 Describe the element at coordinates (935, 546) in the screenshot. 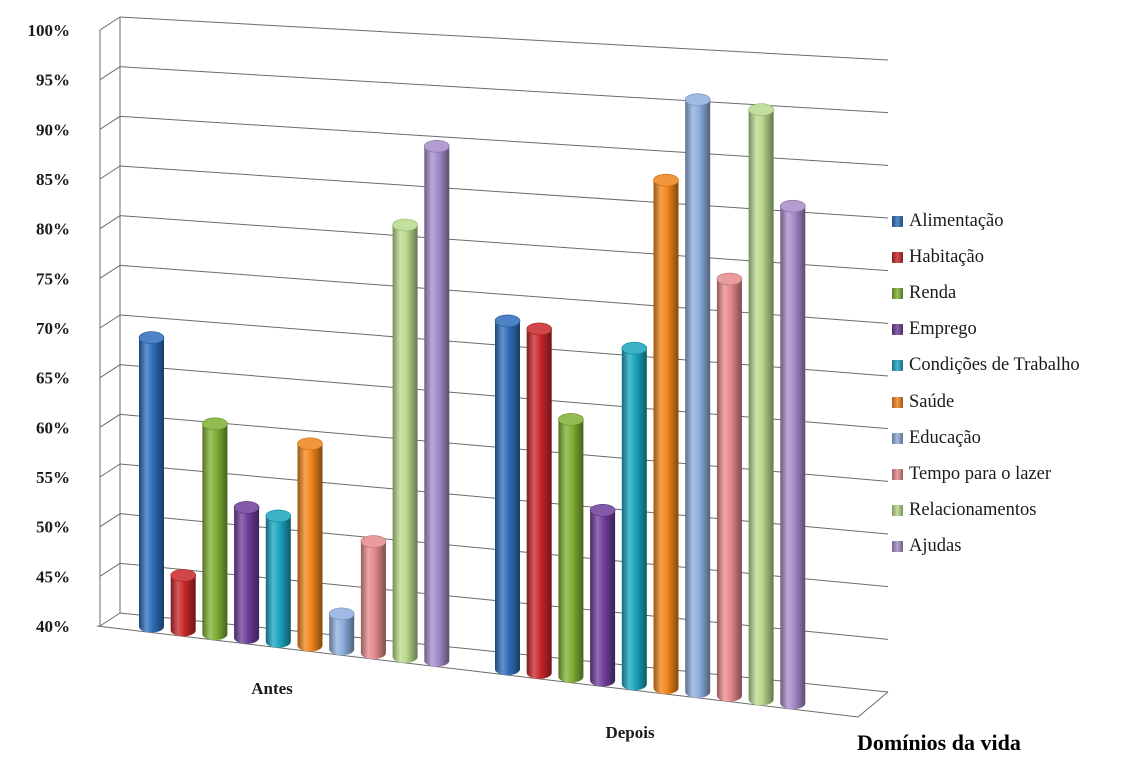

I see `legend-label: Ajudas` at that location.